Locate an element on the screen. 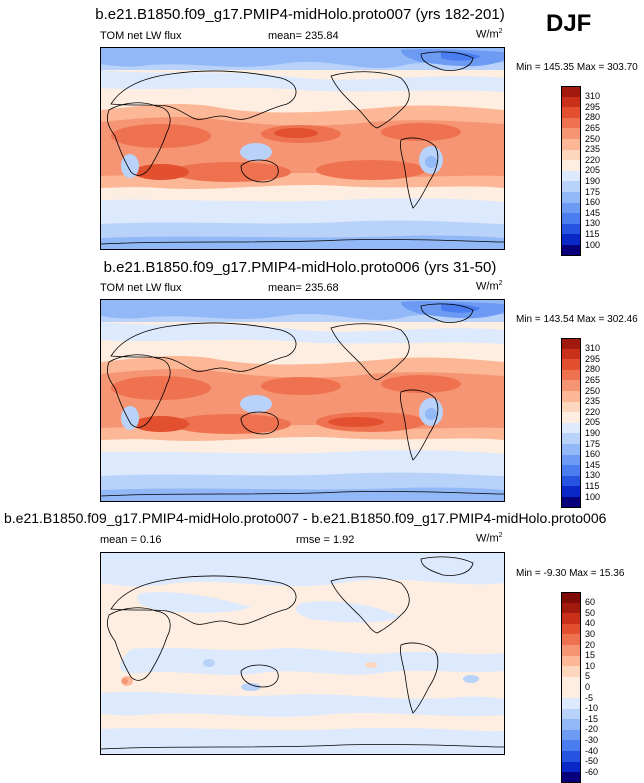  colorbar-tick-label: 0 is located at coordinates (588, 686).